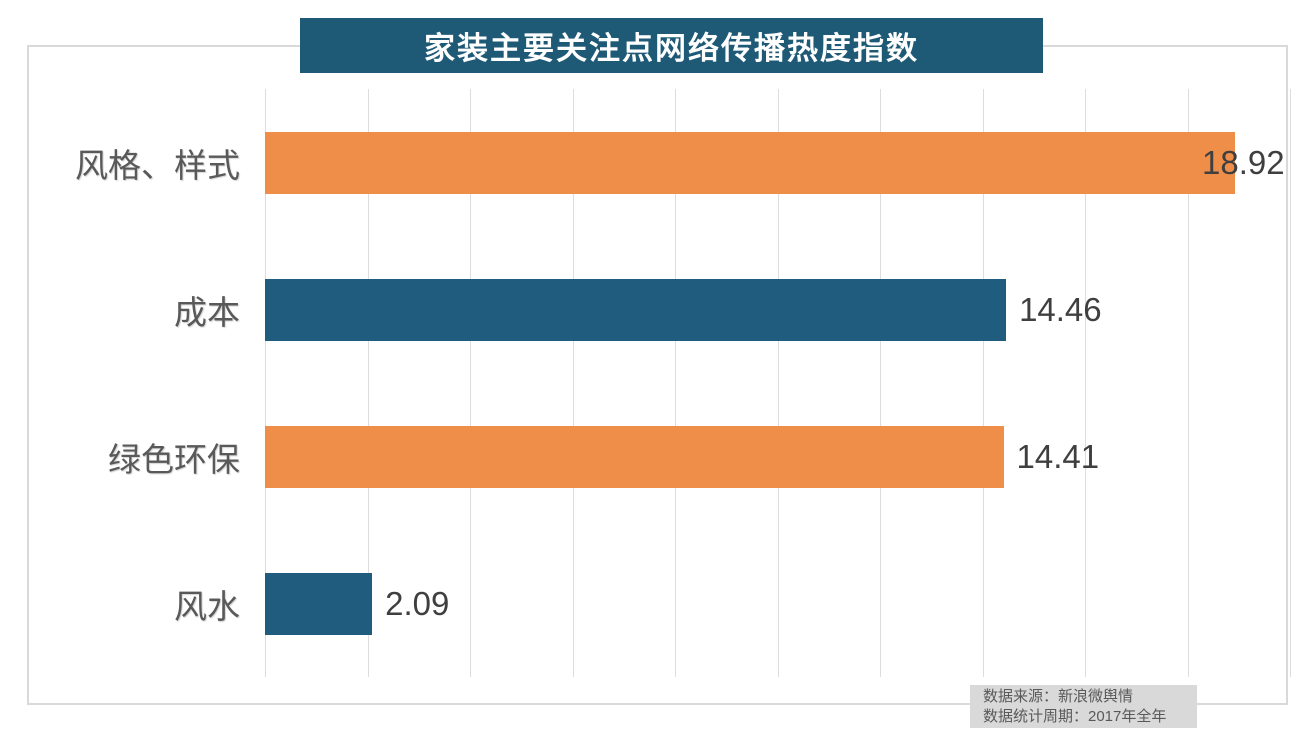 The height and width of the screenshot is (740, 1313). I want to click on category-label: 风水, so click(207, 606).